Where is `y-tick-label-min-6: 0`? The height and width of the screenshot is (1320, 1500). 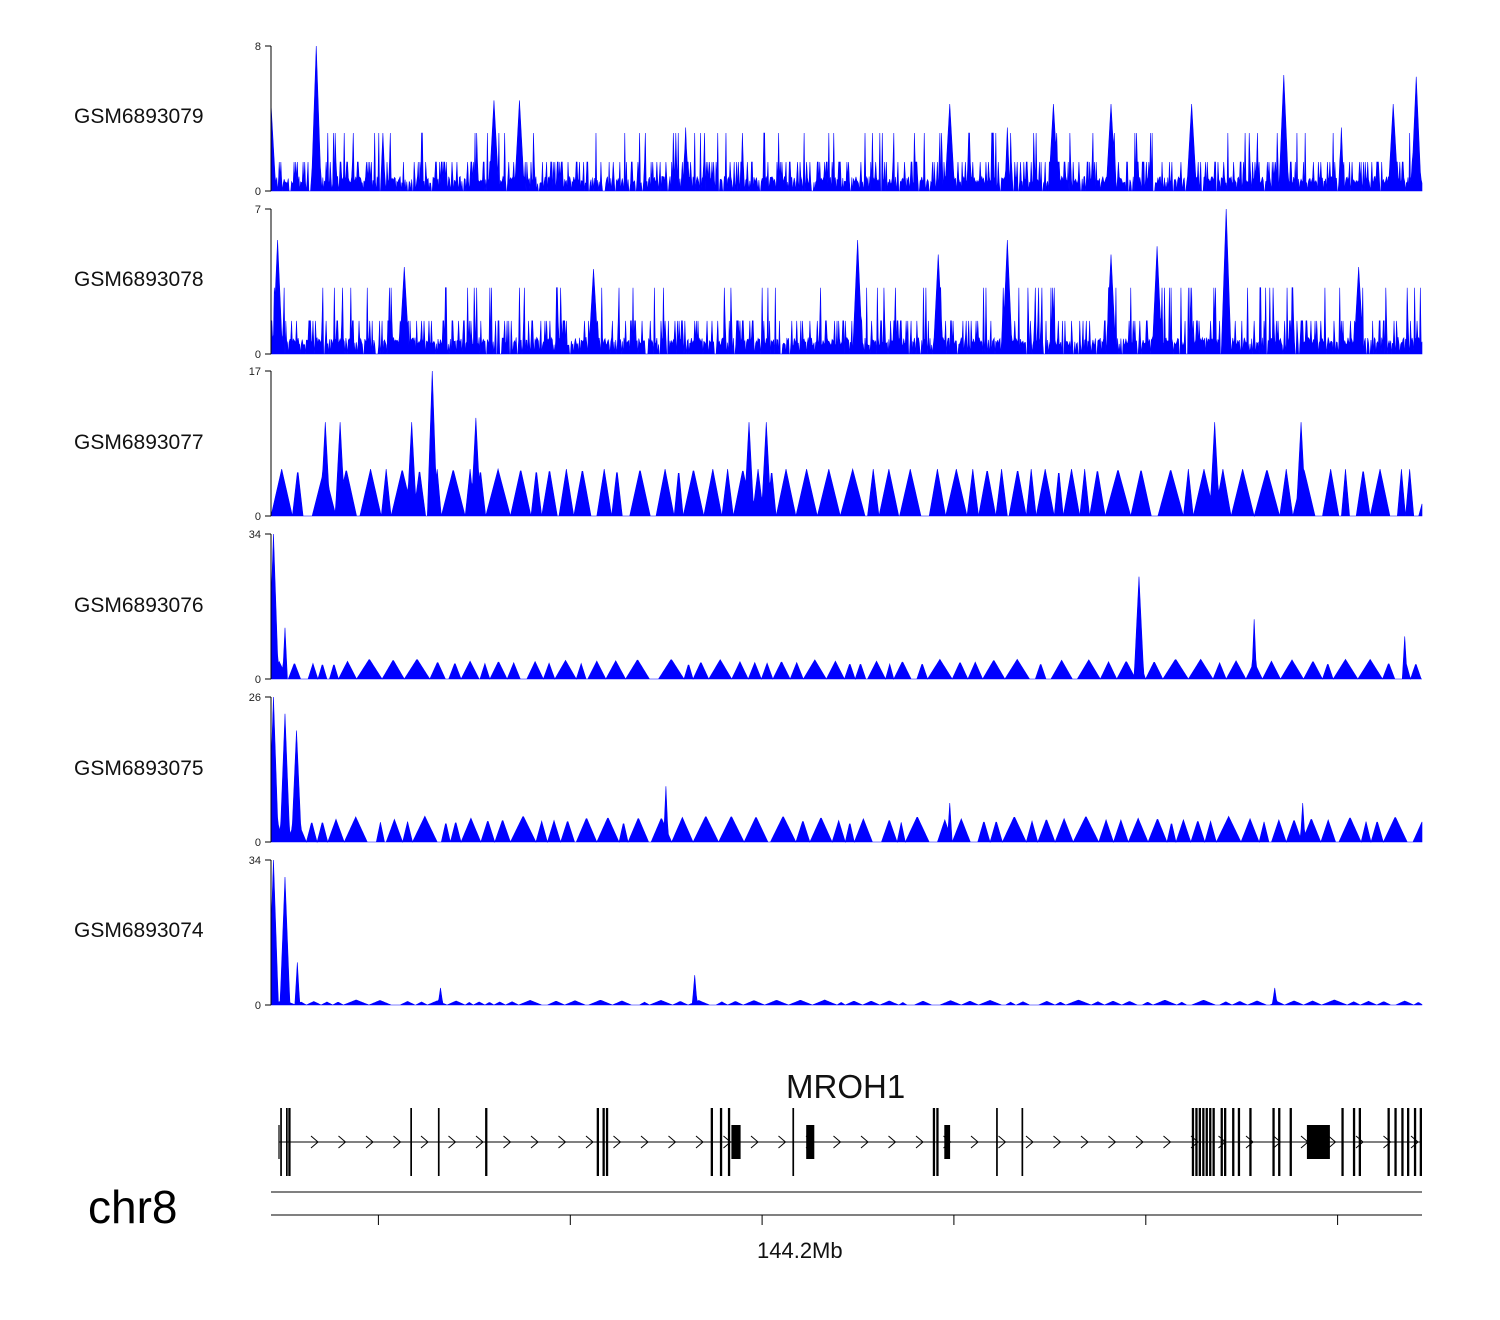 y-tick-label-min-6: 0 is located at coordinates (258, 1006).